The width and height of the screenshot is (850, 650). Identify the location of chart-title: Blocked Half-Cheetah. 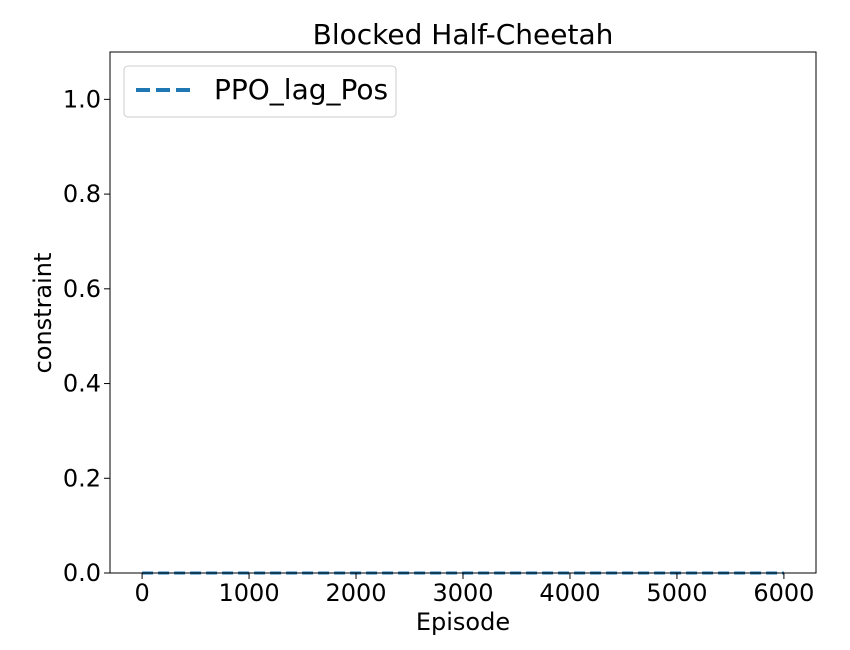
(463, 34).